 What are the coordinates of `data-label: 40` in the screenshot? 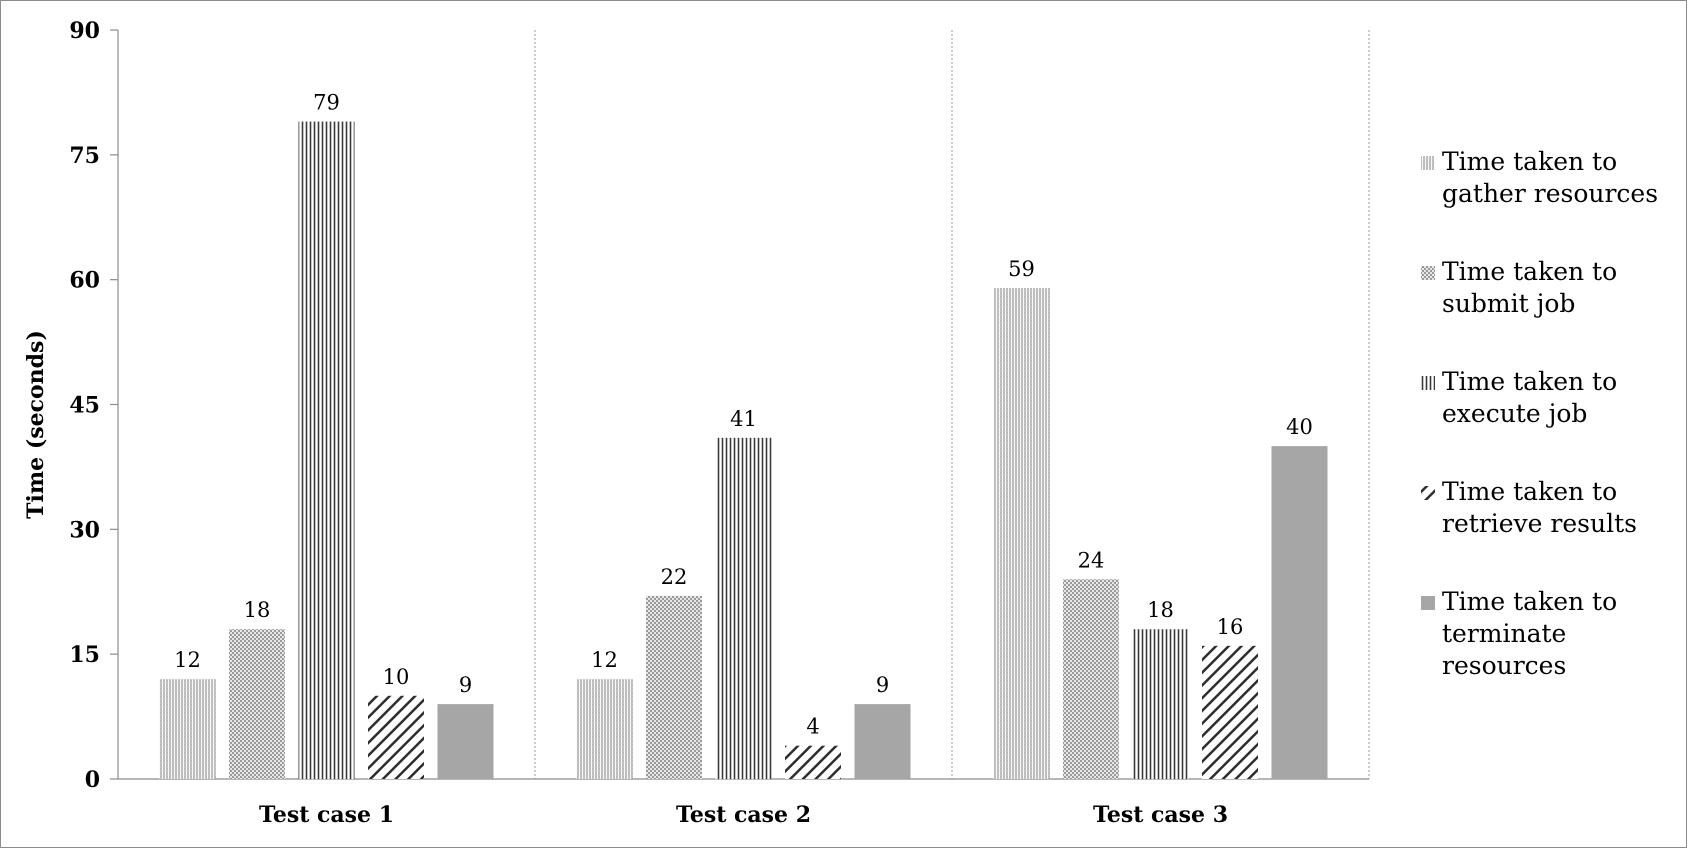 It's located at (1299, 427).